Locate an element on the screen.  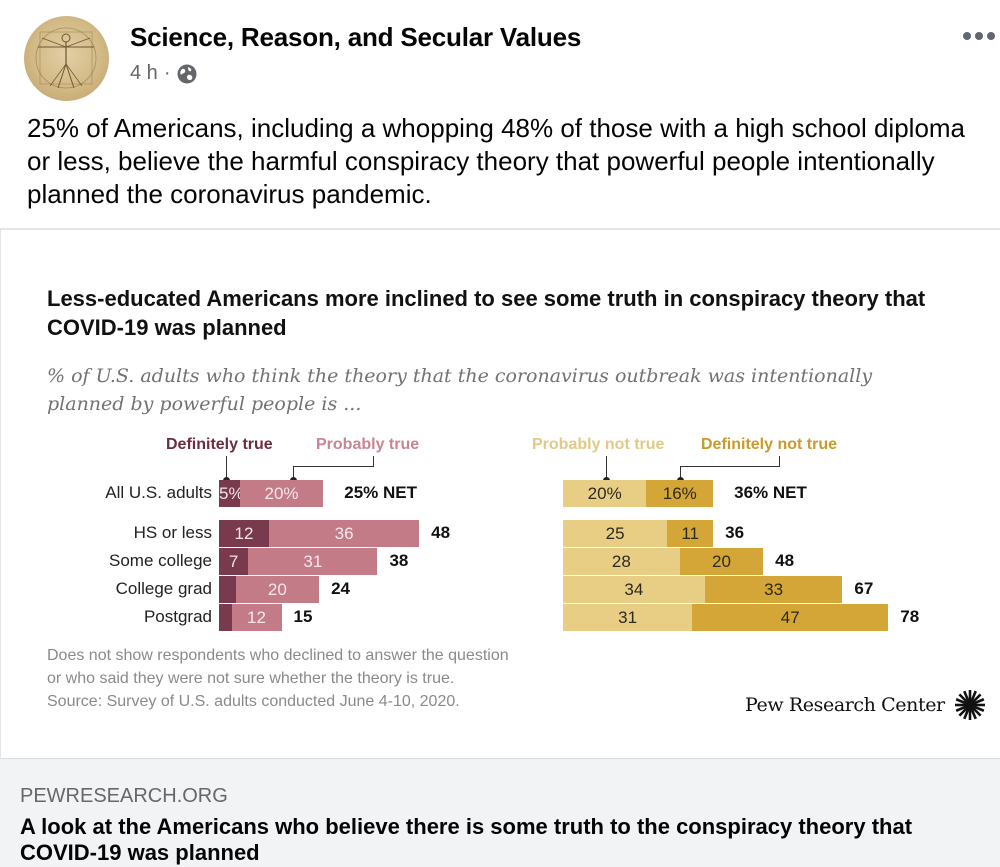
bar-probably-not-true: 31 is located at coordinates (628, 617).